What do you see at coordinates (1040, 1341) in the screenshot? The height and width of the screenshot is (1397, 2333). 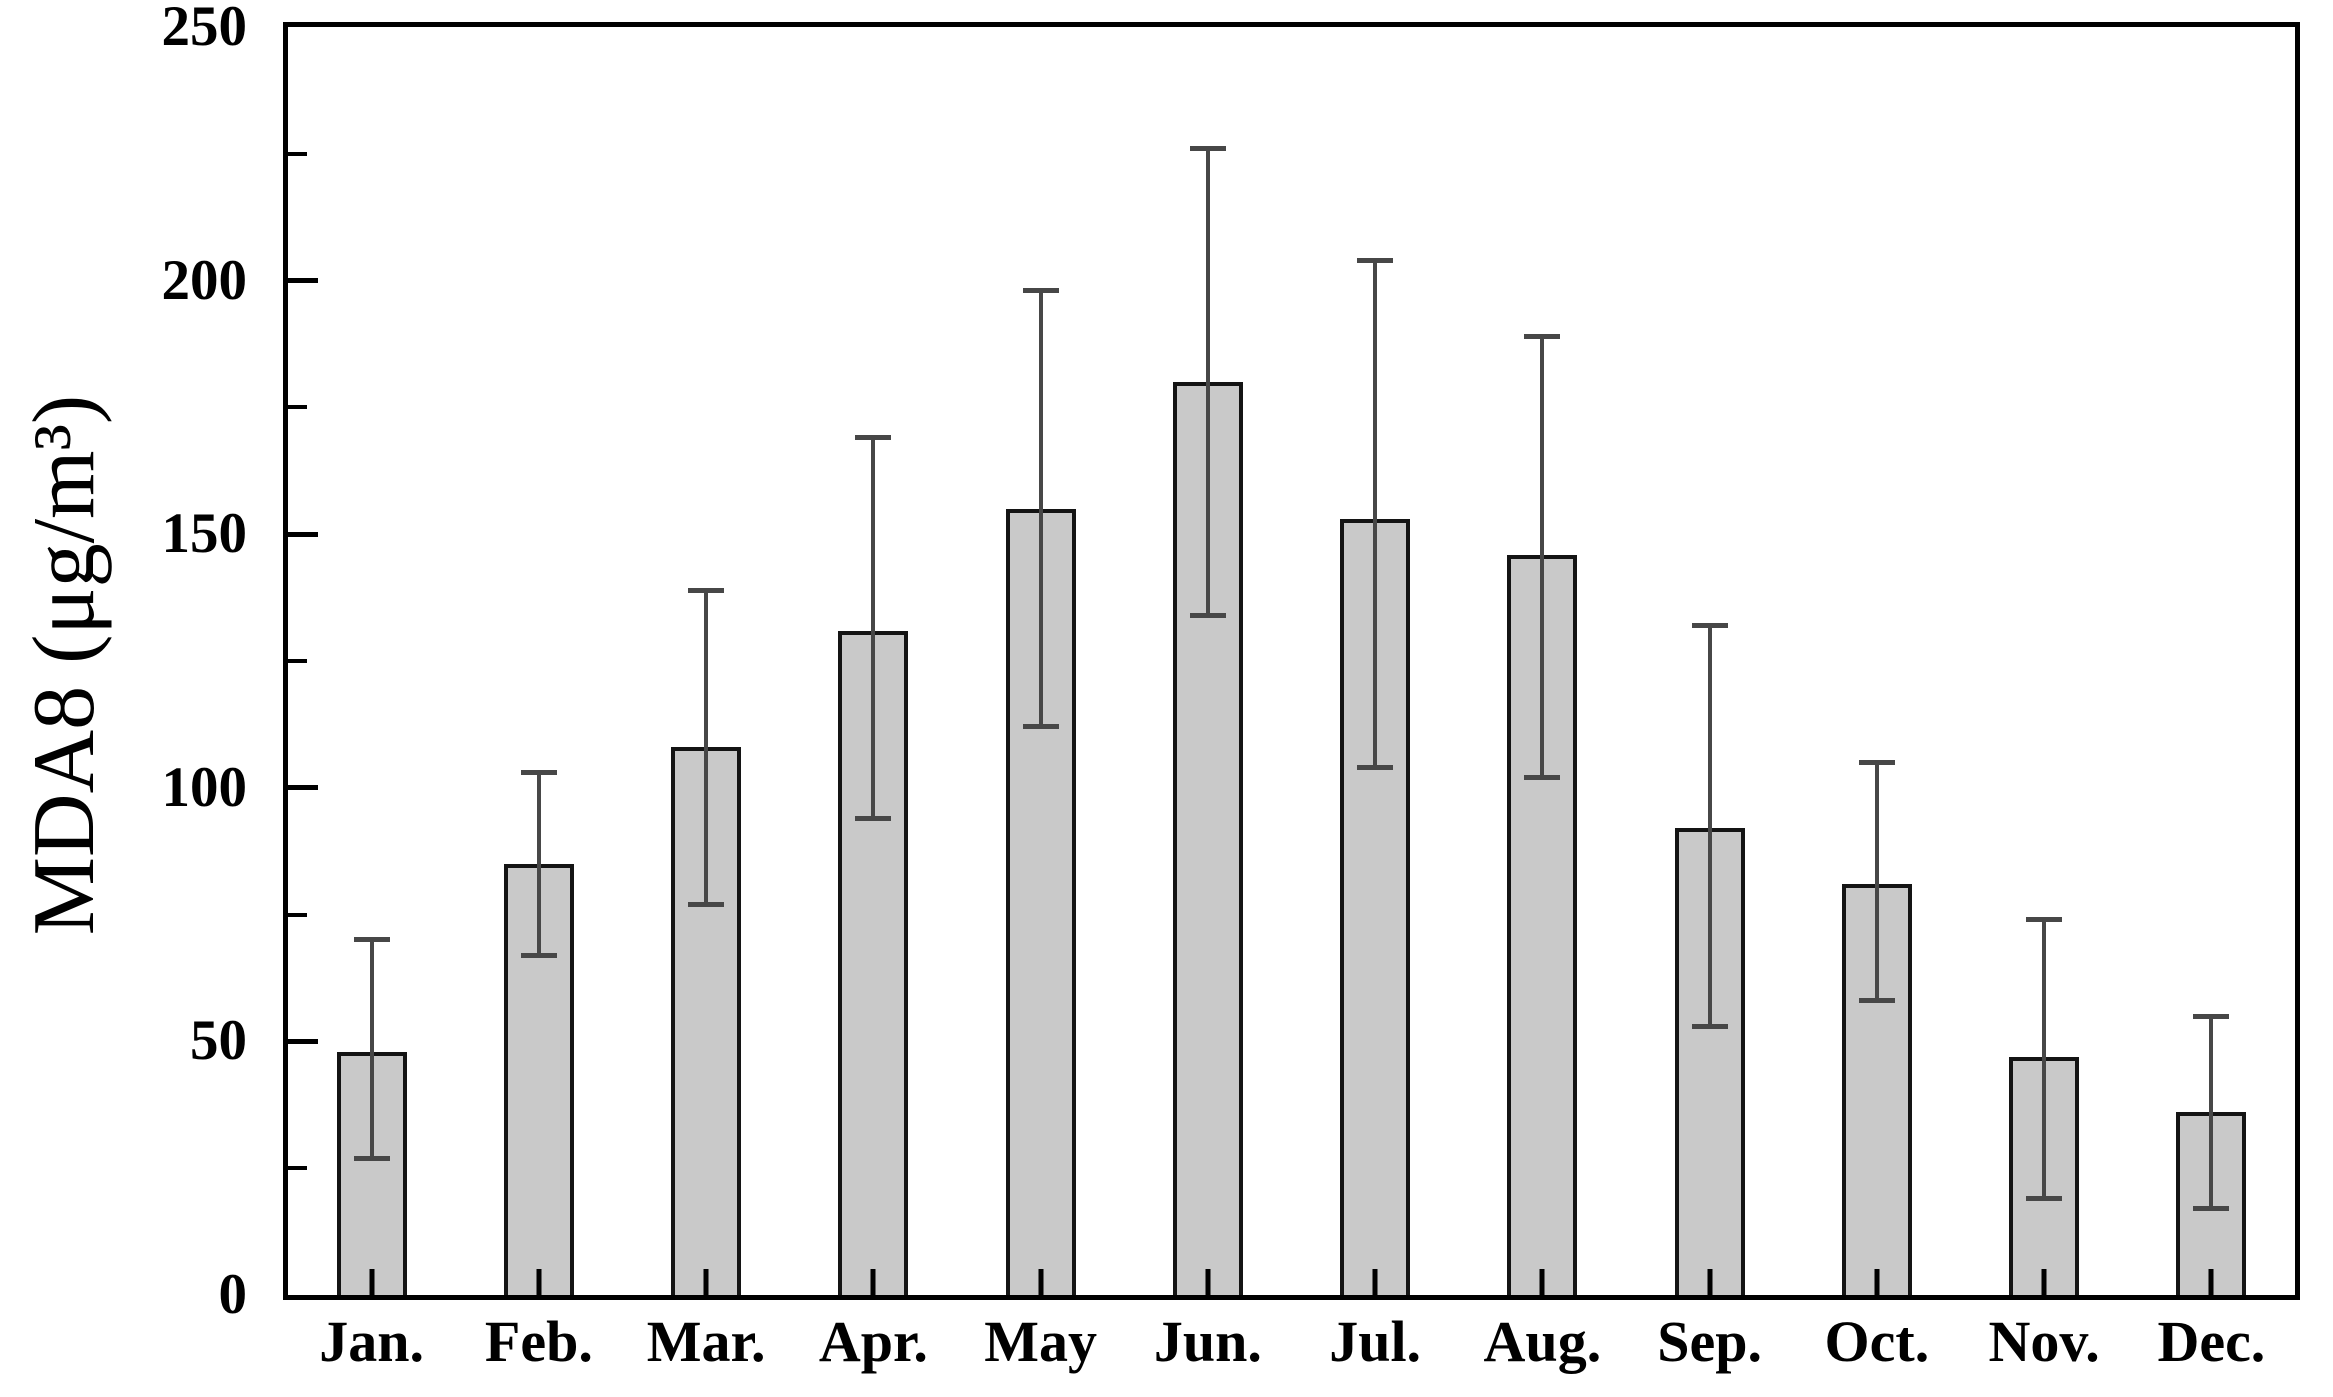 I see `x-tick-label-may: May` at bounding box center [1040, 1341].